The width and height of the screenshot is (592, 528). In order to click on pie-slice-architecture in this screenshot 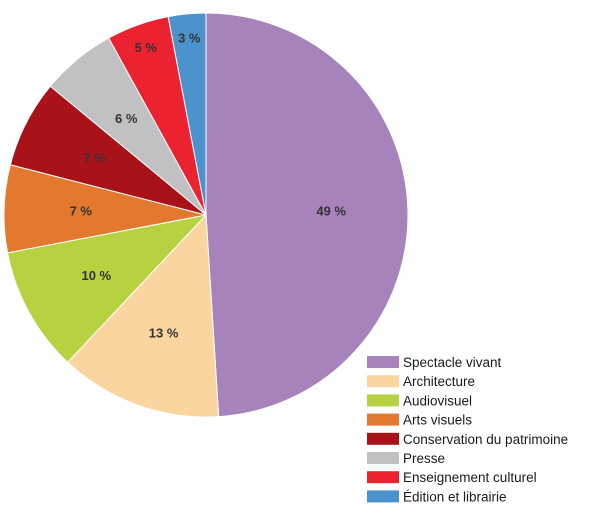, I will do `click(143, 315)`.